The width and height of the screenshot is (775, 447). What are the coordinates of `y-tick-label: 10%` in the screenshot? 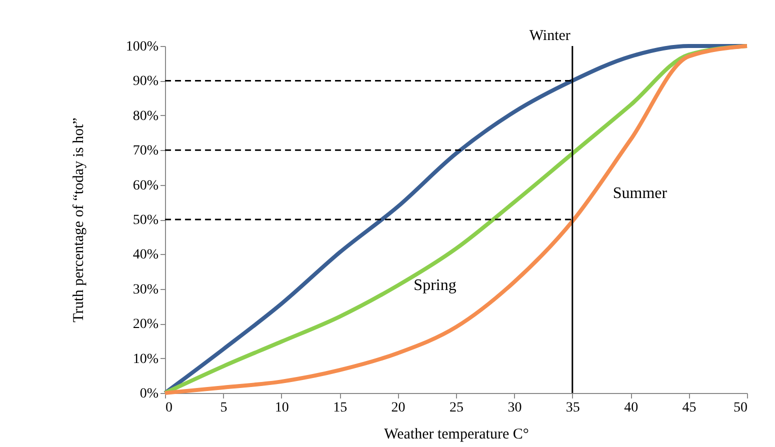 It's located at (145, 359).